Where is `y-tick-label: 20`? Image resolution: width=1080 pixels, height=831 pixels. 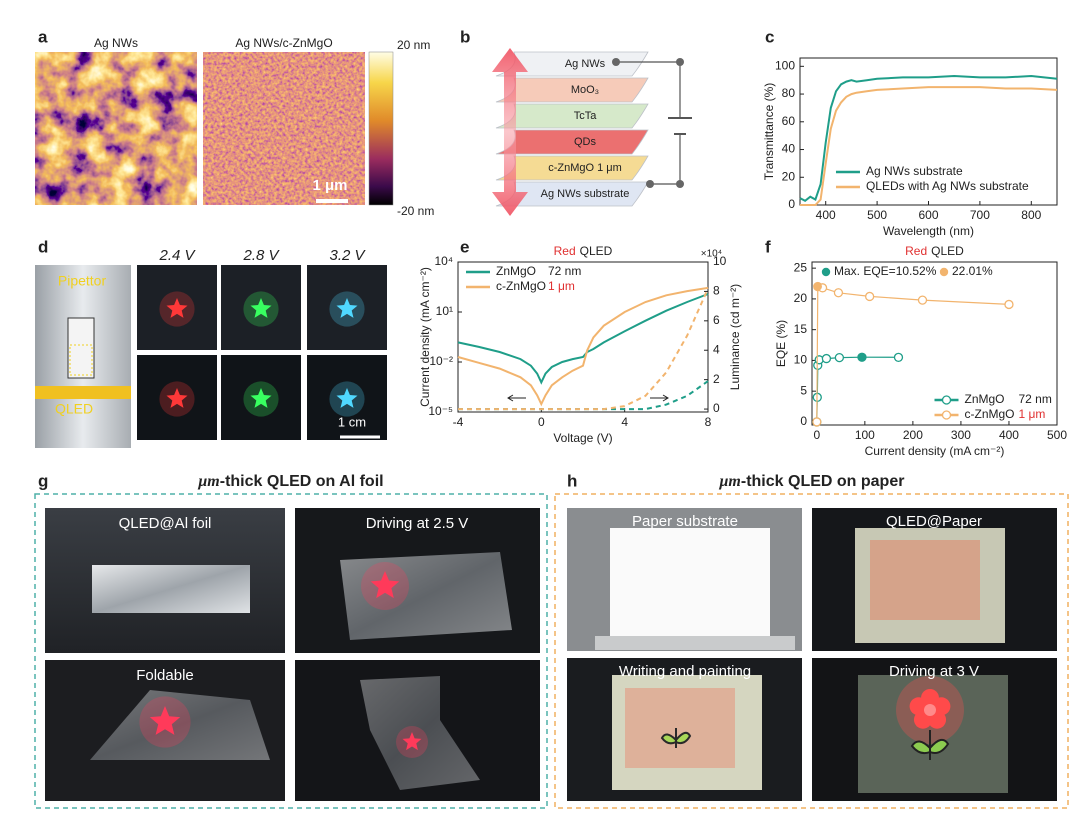 y-tick-label: 20 is located at coordinates (789, 176).